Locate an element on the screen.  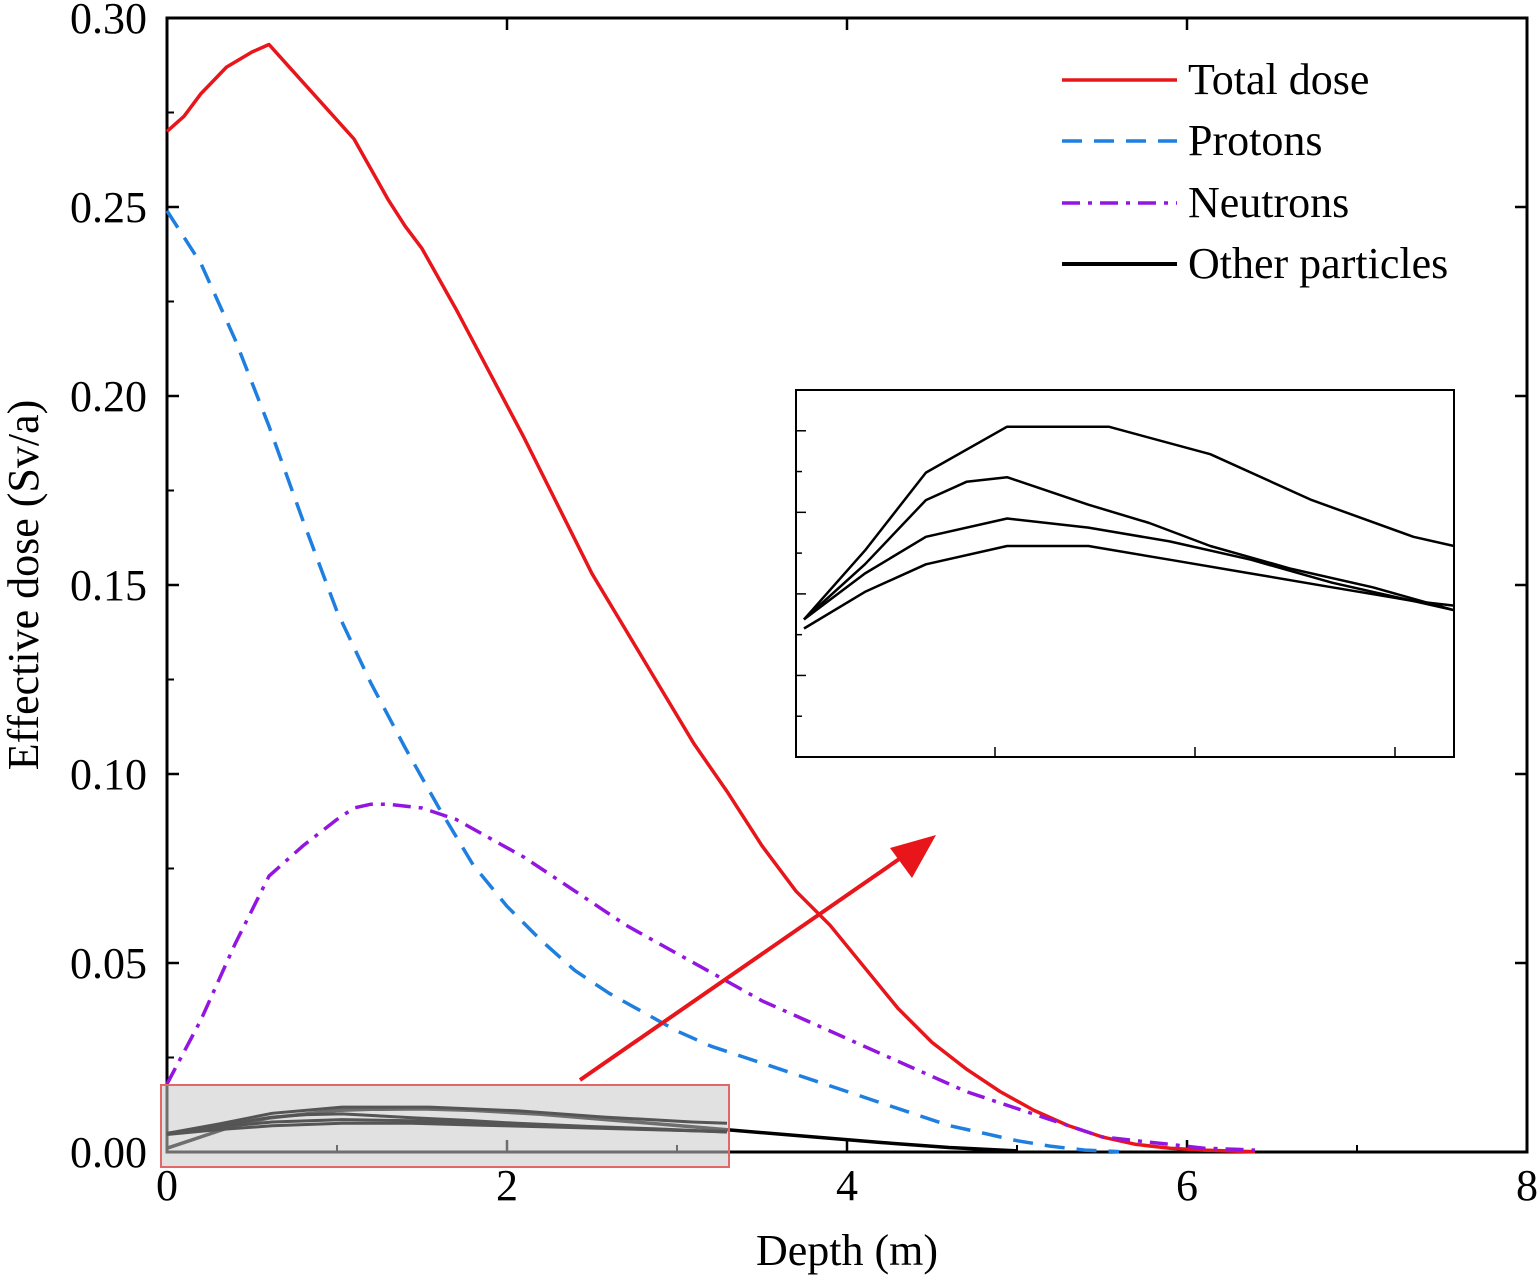
zoom-arrow-line is located at coordinates (742, 967).